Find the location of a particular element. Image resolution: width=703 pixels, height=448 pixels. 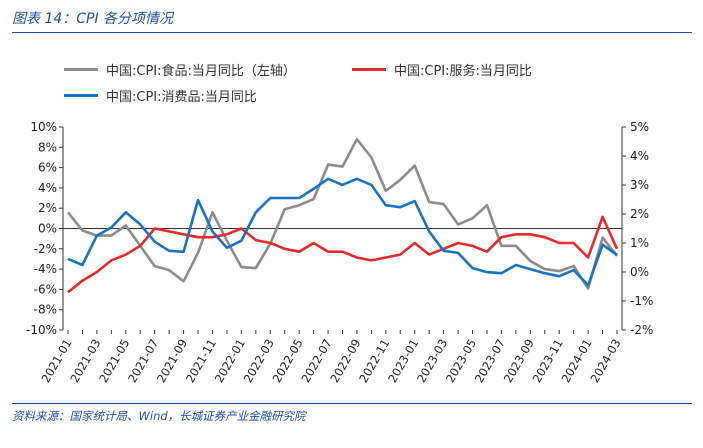

legend-swatch-consumer-goods is located at coordinates (81, 95).